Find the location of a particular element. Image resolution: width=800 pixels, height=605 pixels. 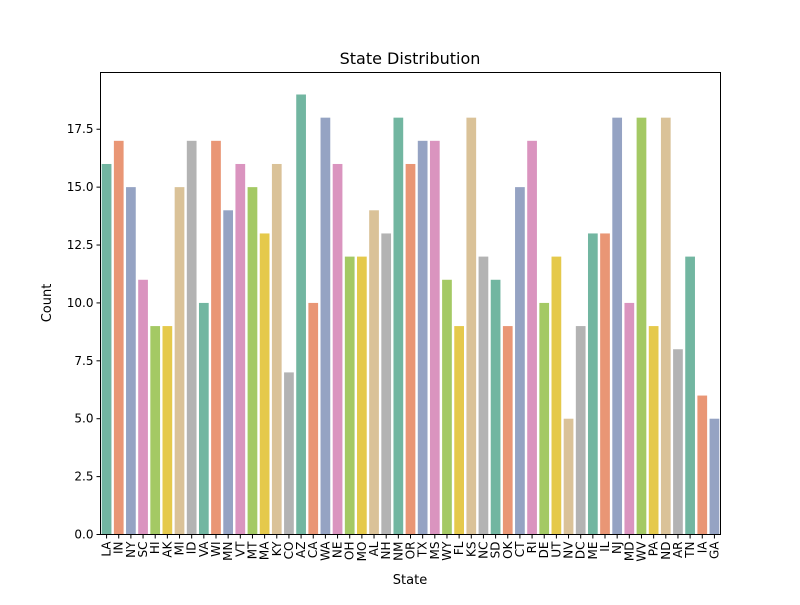

bar-WY is located at coordinates (447, 407).